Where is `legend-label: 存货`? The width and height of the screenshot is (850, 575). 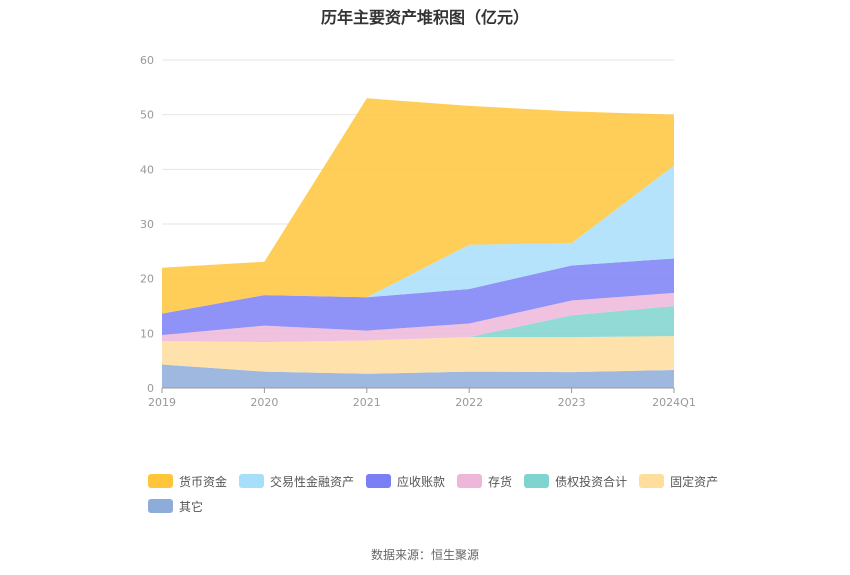 legend-label: 存货 is located at coordinates (500, 481).